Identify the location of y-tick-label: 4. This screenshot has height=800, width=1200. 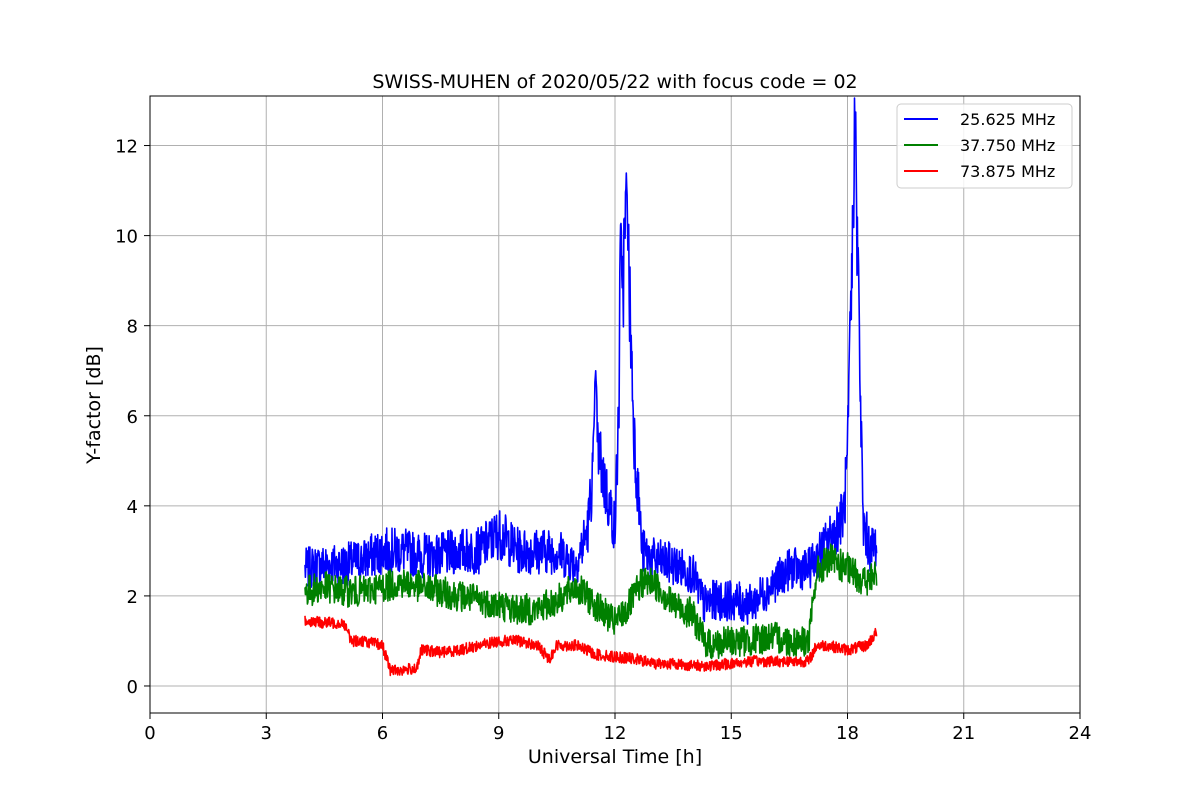
(132, 507).